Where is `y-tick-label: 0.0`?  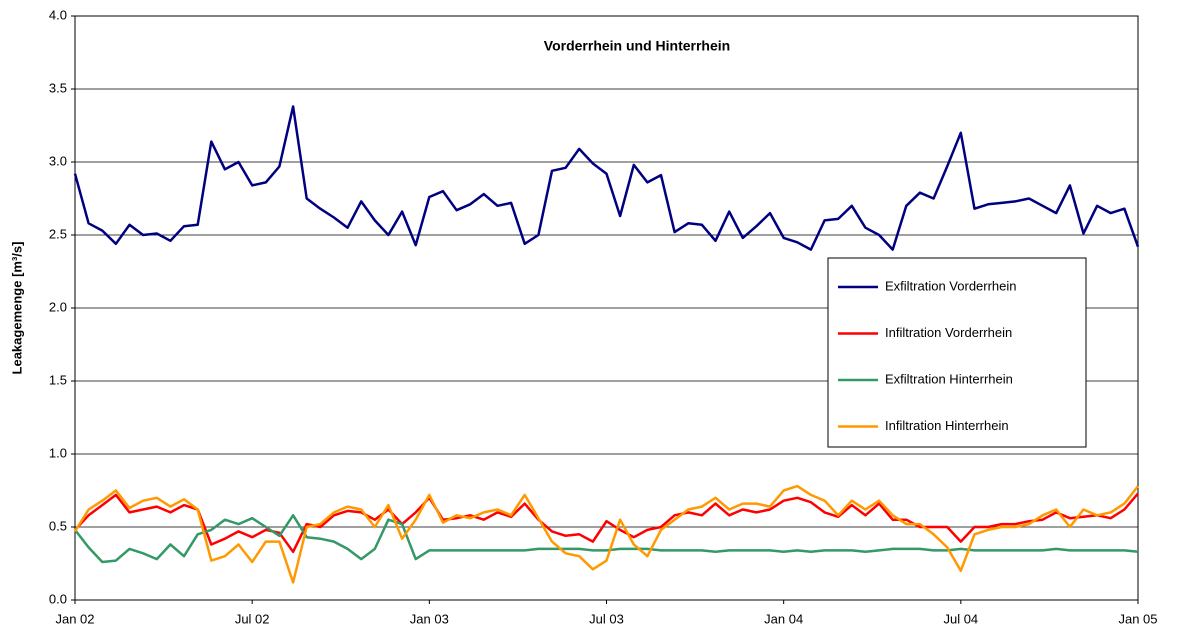 y-tick-label: 0.0 is located at coordinates (58, 598).